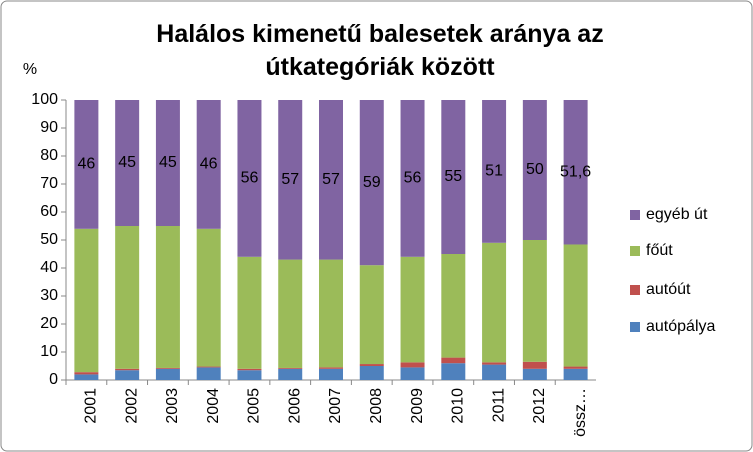 The width and height of the screenshot is (753, 452). What do you see at coordinates (372, 182) in the screenshot?
I see `data-label: 59` at bounding box center [372, 182].